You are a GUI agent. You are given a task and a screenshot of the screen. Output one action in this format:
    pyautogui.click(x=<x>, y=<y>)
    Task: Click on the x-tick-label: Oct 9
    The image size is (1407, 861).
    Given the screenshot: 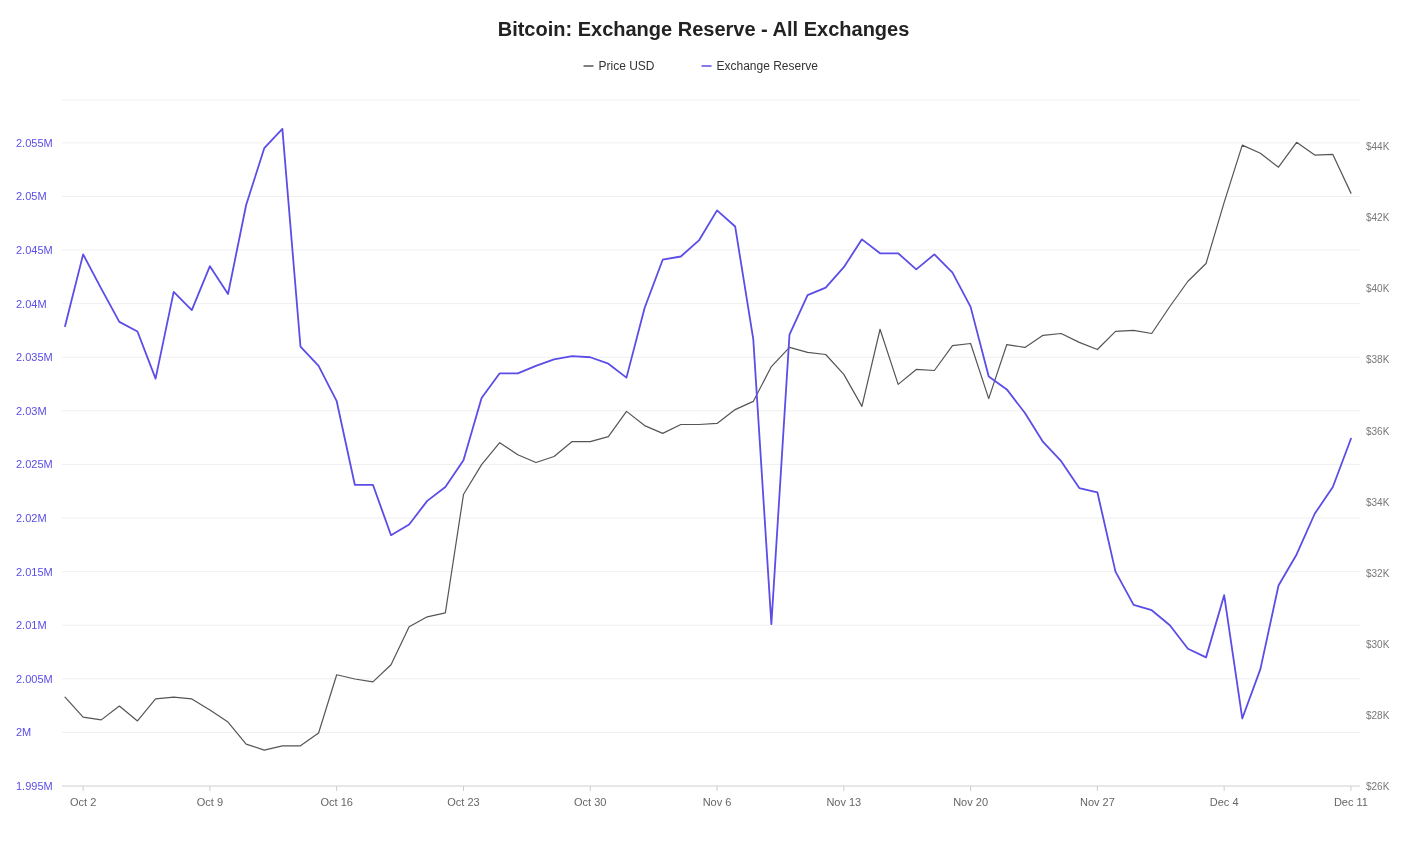 What is the action you would take?
    pyautogui.click(x=210, y=802)
    